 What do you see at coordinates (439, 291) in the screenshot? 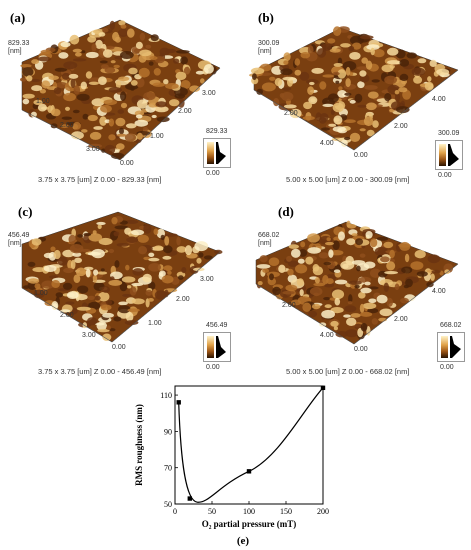
I see `tick-right-d-2: 4.00` at bounding box center [439, 291].